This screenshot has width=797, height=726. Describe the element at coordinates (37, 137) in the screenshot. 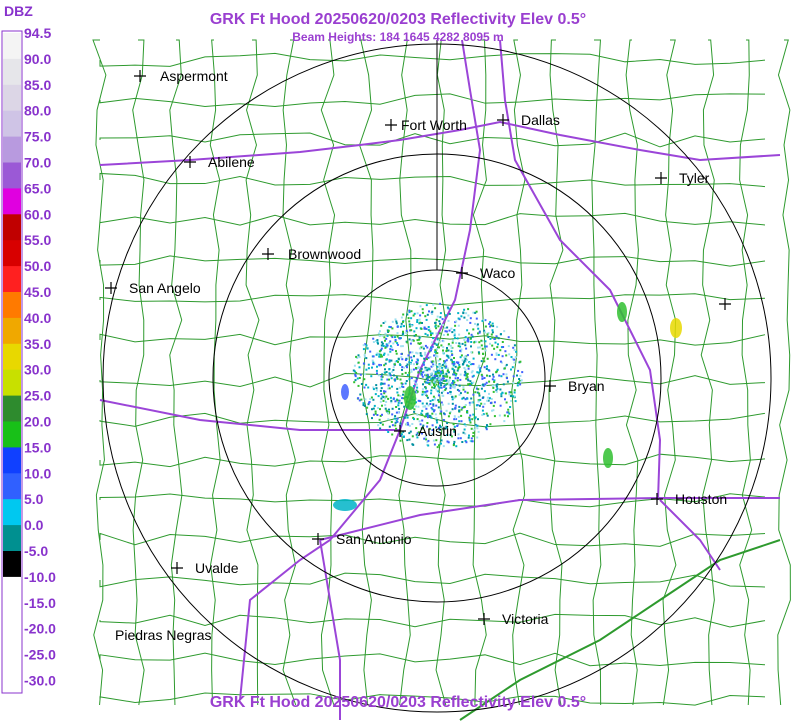

I see `scale-label: 75.0` at that location.